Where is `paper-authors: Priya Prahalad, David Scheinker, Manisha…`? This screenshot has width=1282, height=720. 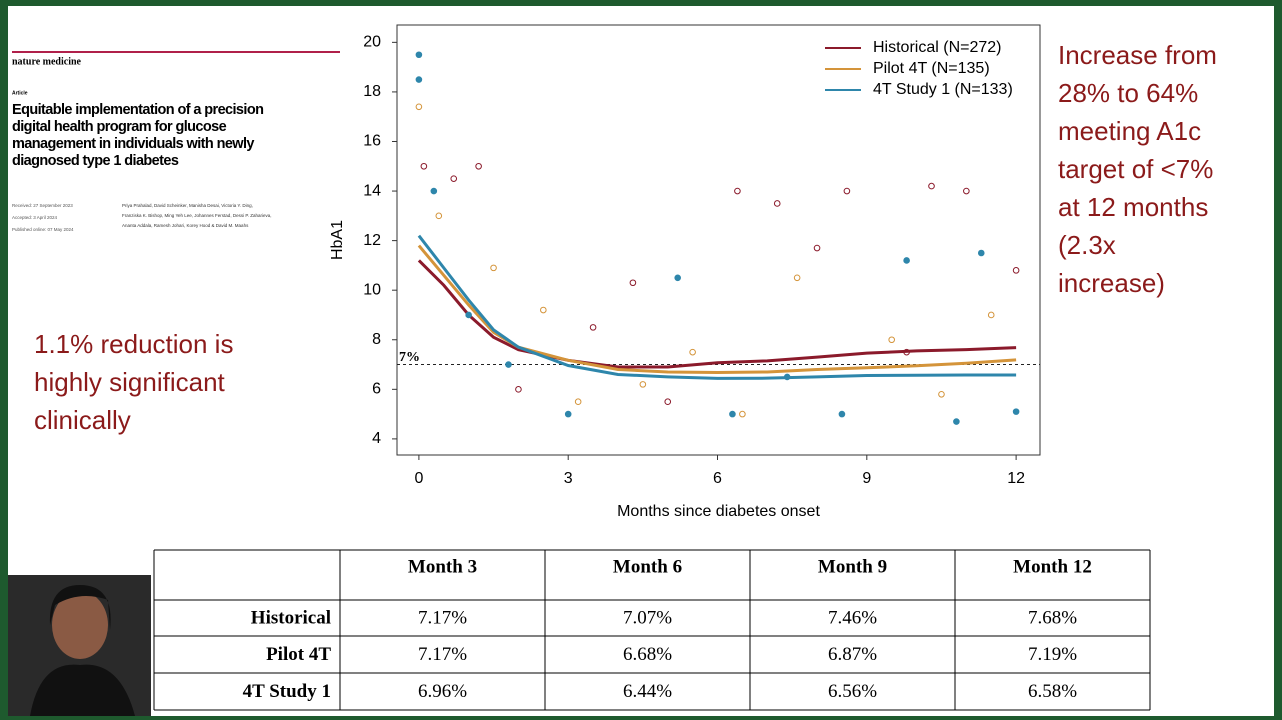
paper-authors: Priya Prahalad, David Scheinker, Manisha… is located at coordinates (187, 205).